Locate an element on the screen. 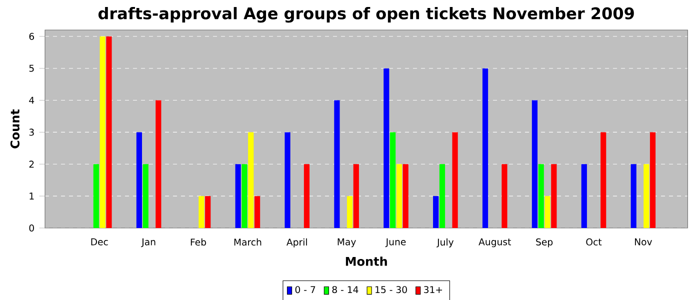  x-tick-label: August is located at coordinates (494, 243).